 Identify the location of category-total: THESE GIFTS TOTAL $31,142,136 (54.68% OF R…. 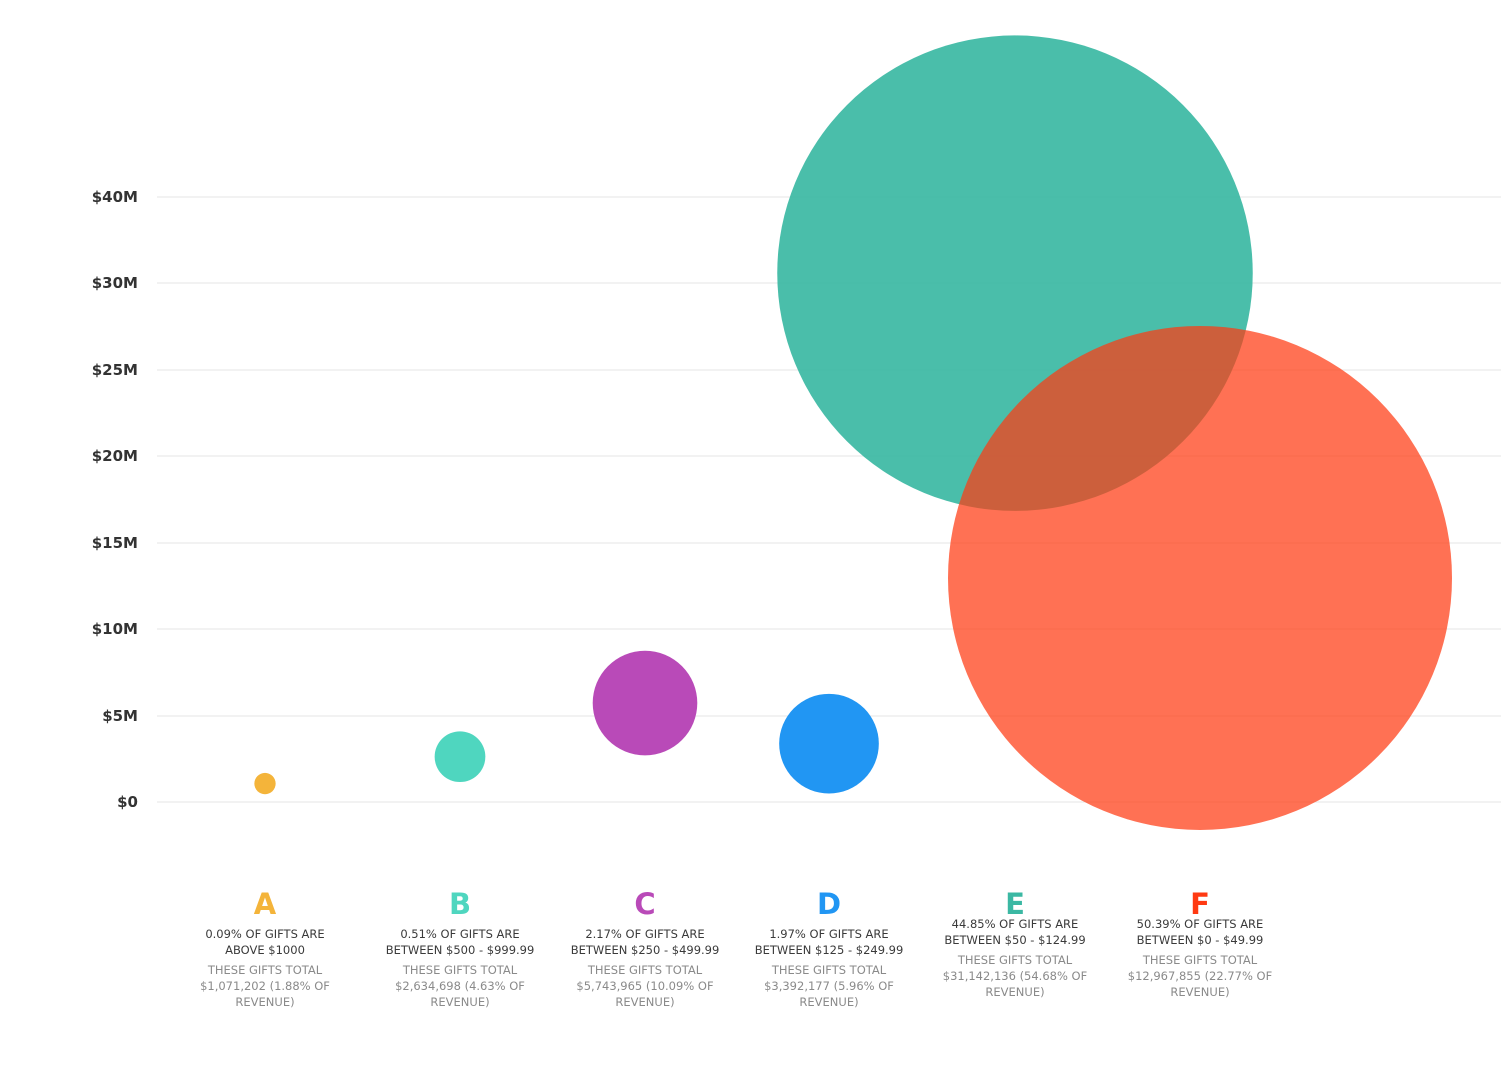
(1015, 976).